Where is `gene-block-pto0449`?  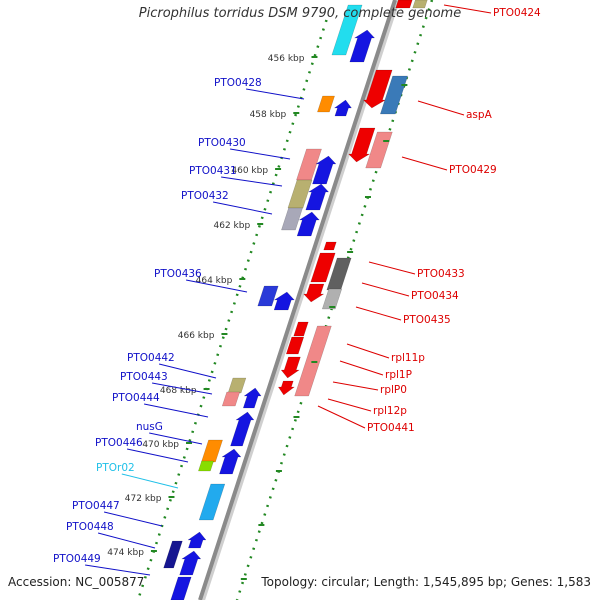 gene-block-pto0449 is located at coordinates (190, 563).